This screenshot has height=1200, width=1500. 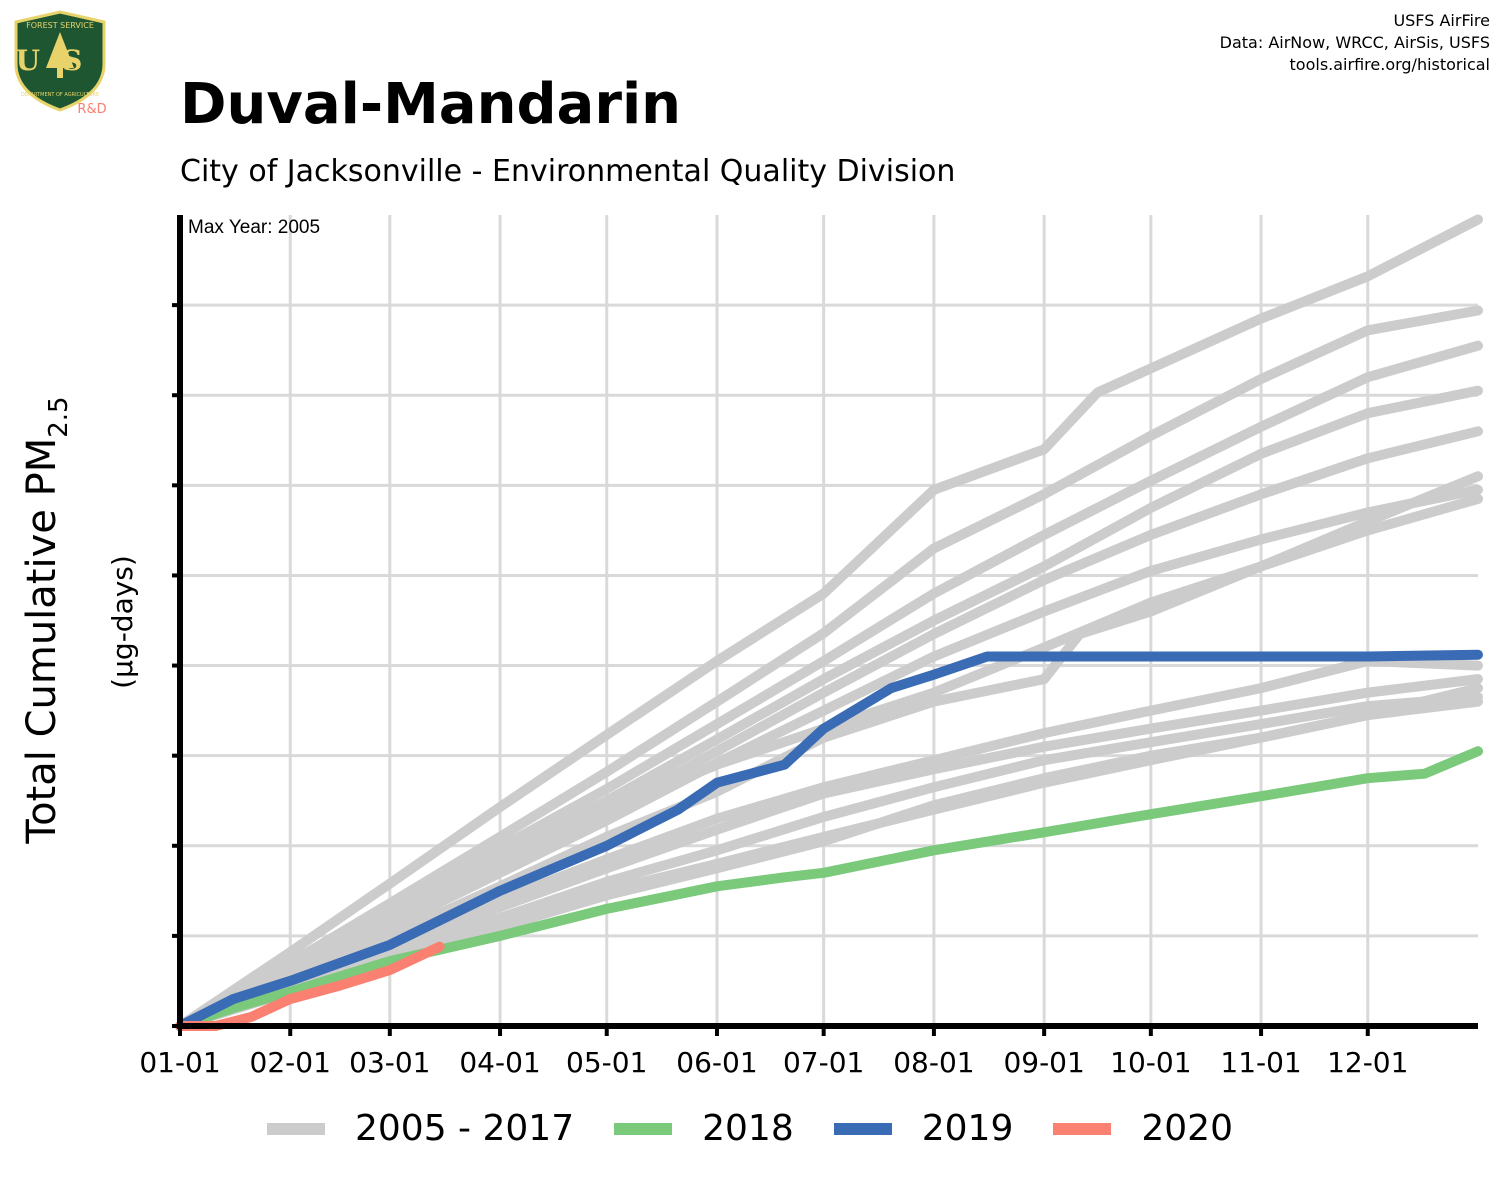 I want to click on logo-badge-text: US, so click(x=60, y=60).